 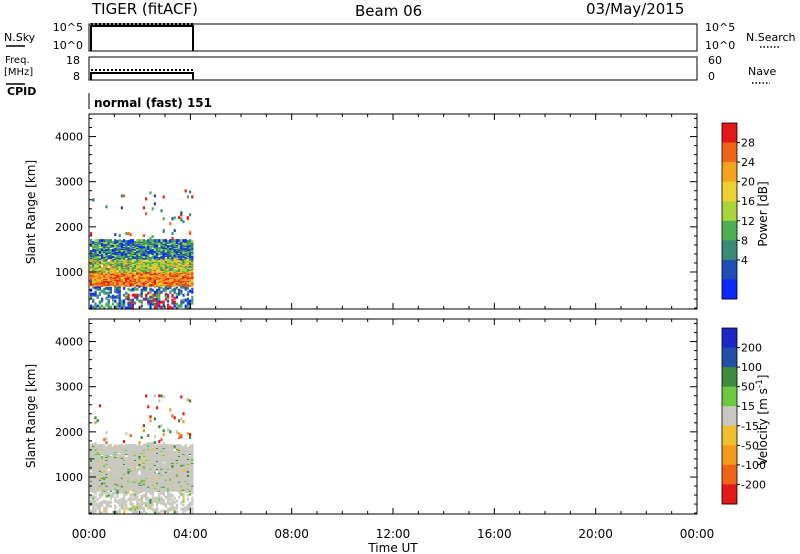 I want to click on noise-panel-frame, so click(x=393, y=37).